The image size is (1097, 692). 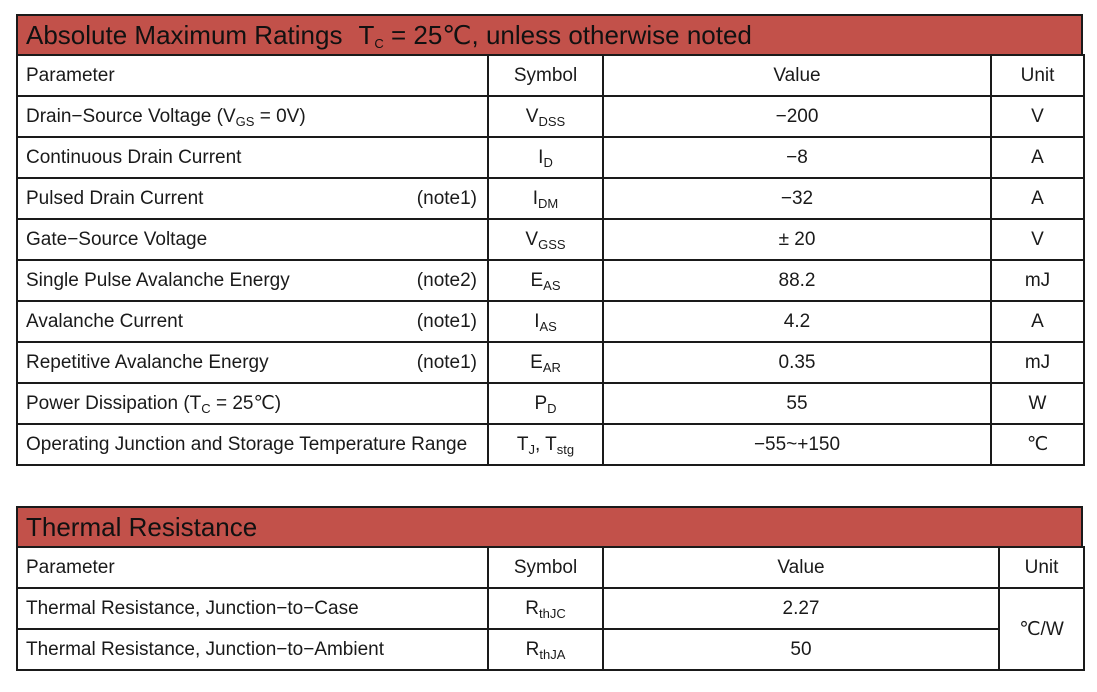 What do you see at coordinates (797, 157) in the screenshot?
I see `value-cell: −8` at bounding box center [797, 157].